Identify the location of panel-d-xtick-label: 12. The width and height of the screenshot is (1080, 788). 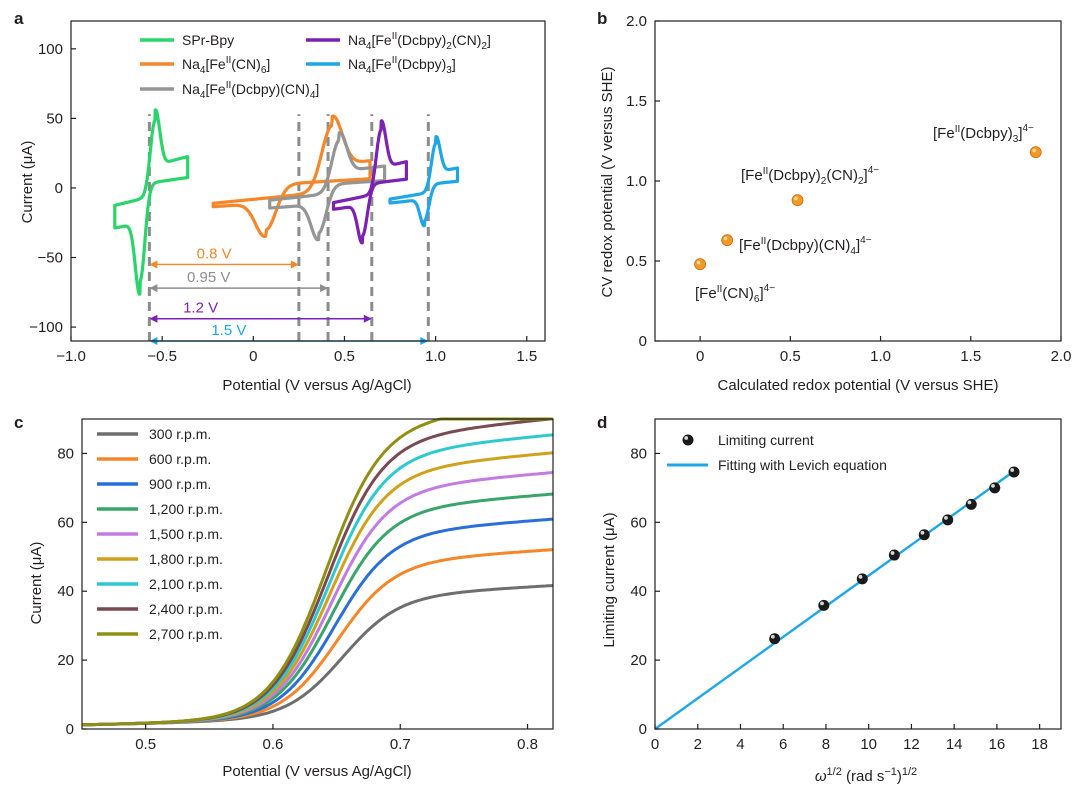
(911, 744).